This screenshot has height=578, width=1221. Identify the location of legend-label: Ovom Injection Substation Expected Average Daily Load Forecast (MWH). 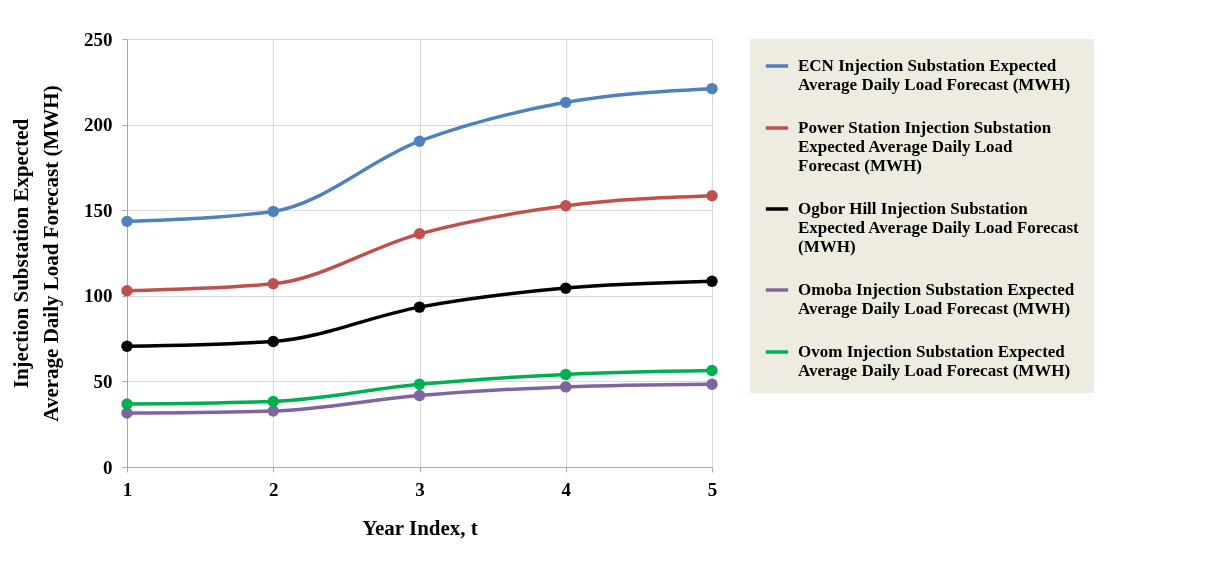
(934, 361).